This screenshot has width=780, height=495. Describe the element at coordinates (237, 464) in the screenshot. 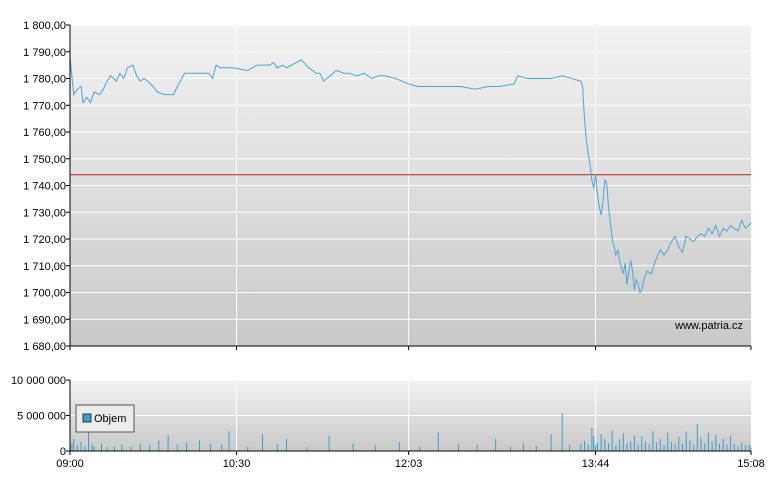

I see `x-tick-label: 10:30` at that location.